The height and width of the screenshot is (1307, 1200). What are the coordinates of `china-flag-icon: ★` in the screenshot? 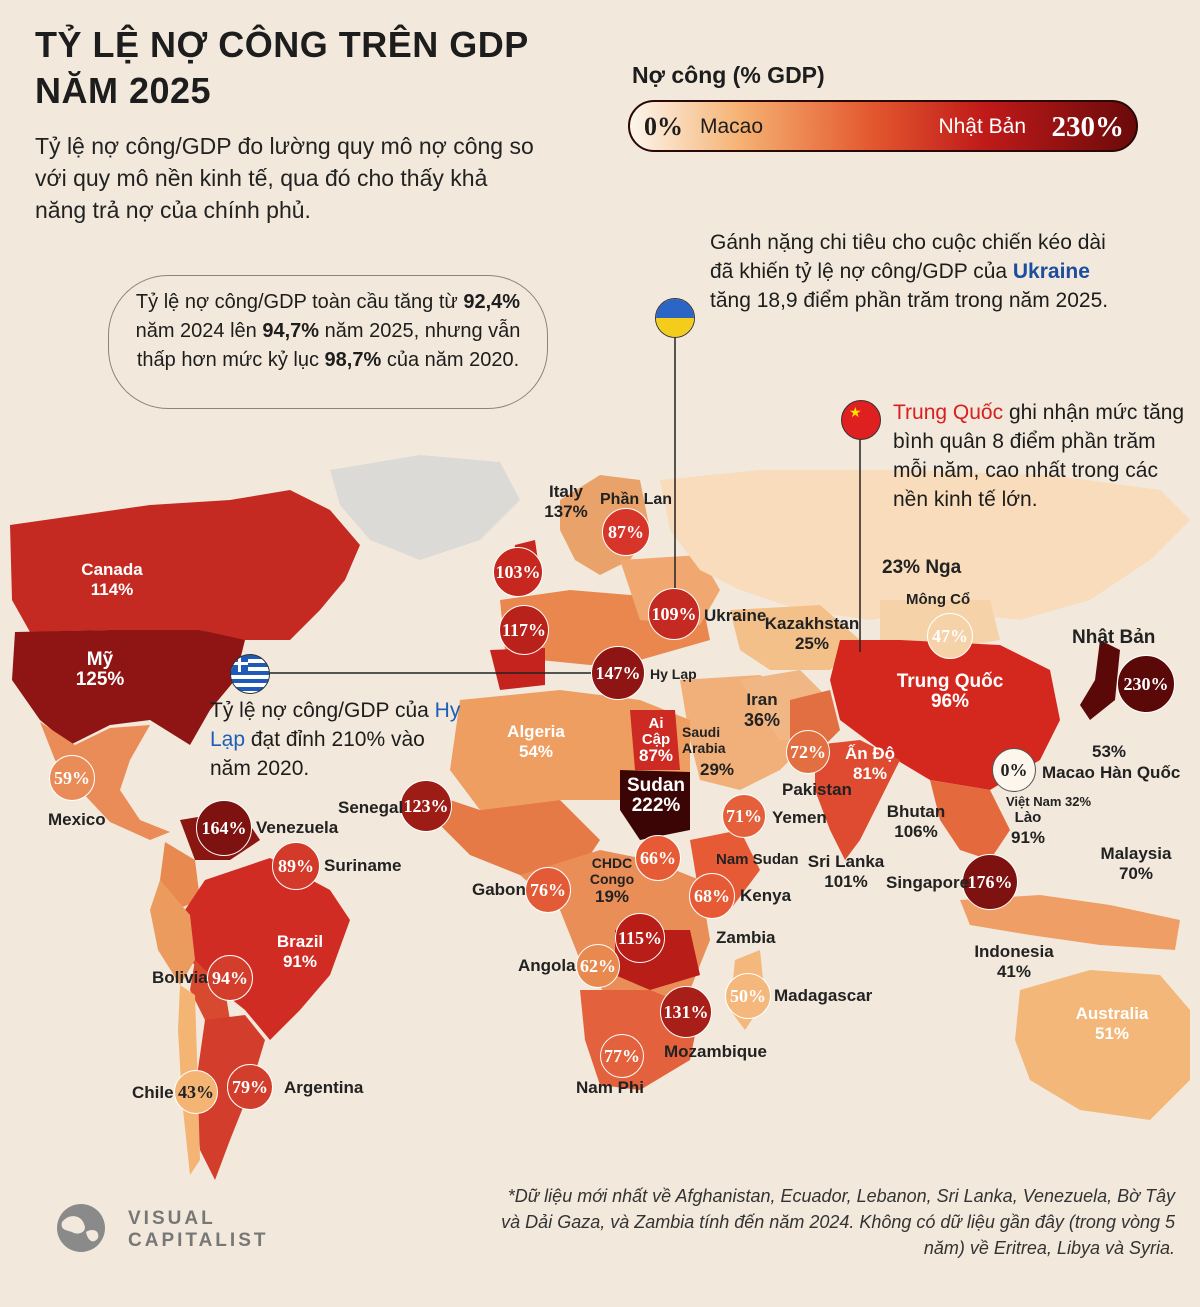 It's located at (861, 420).